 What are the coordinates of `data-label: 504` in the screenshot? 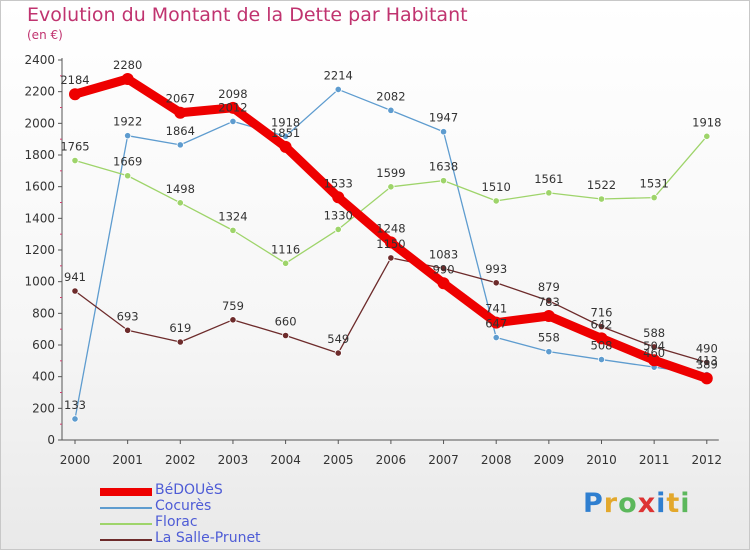 It's located at (654, 346).